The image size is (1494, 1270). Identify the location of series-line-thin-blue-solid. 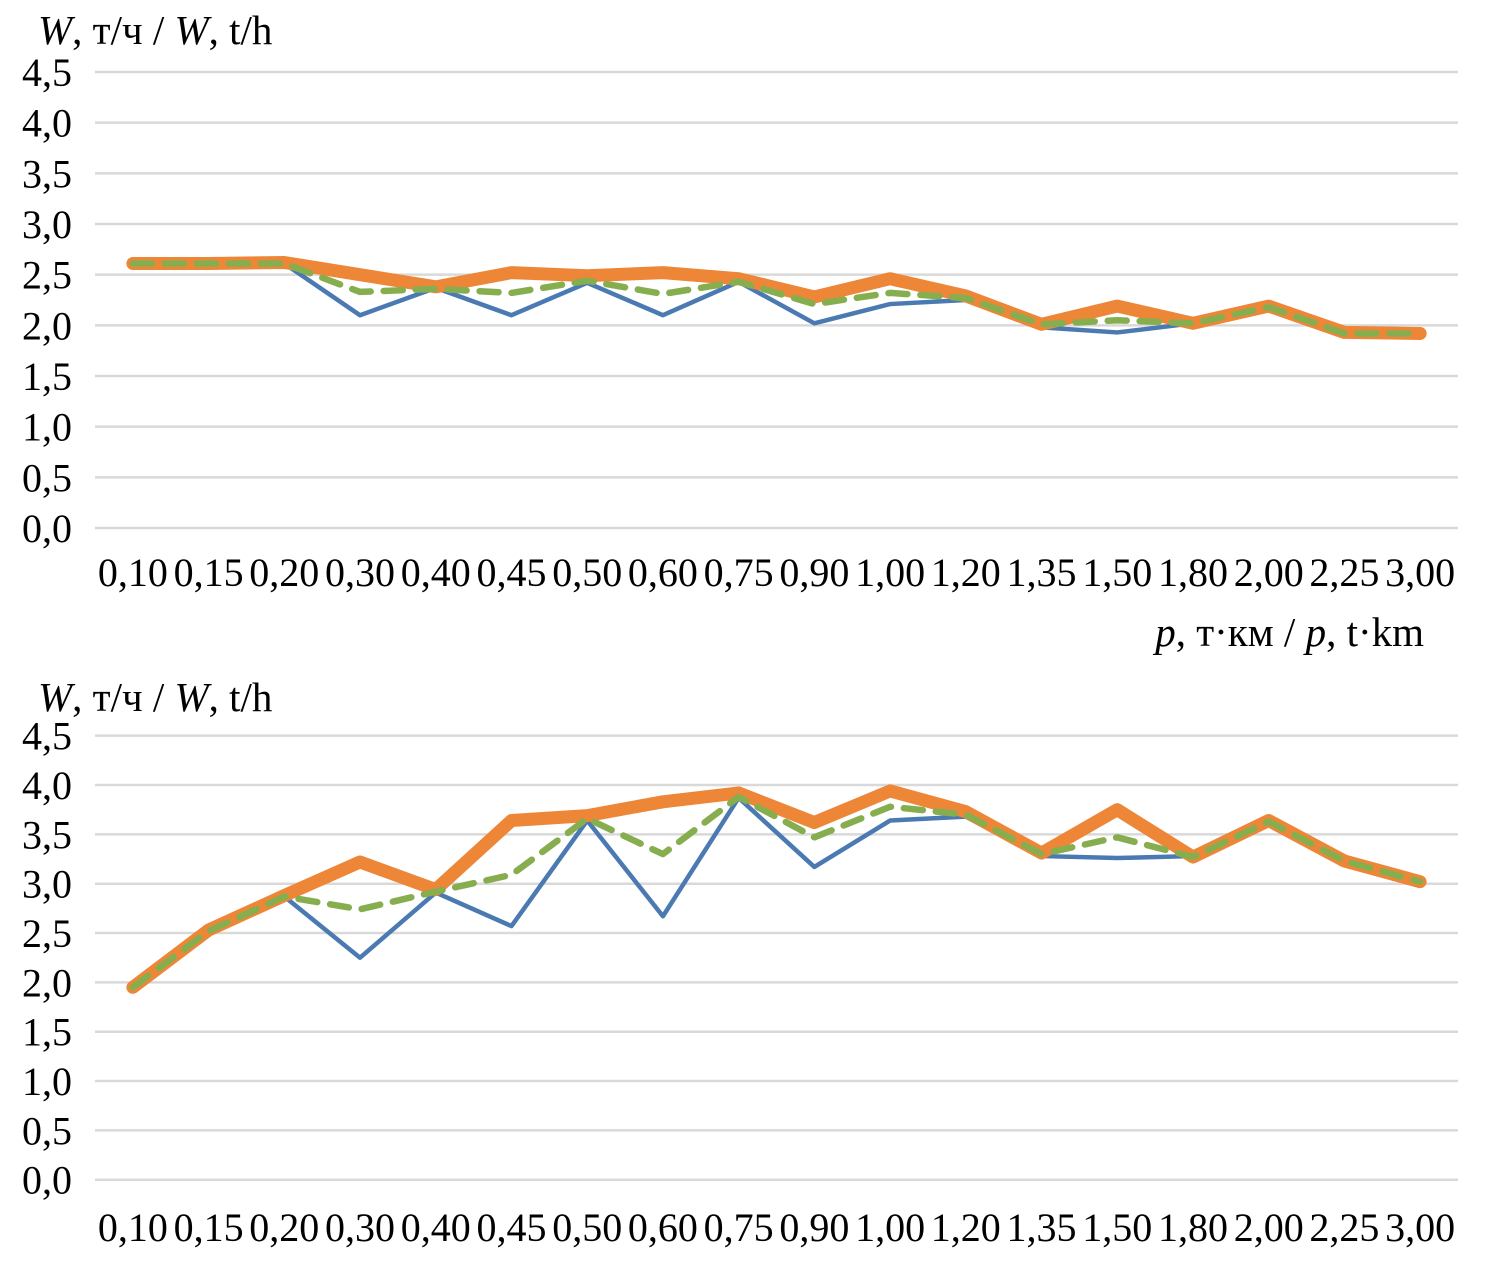
(776, 892).